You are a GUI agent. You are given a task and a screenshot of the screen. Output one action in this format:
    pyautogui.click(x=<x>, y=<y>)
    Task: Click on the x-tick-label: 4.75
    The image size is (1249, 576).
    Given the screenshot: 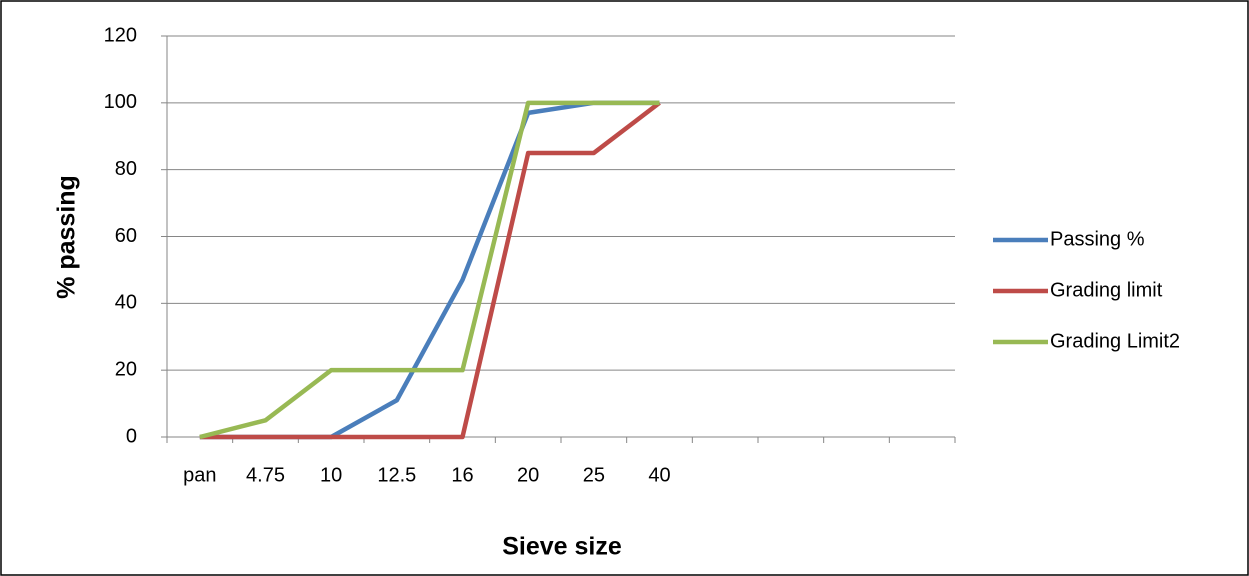 What is the action you would take?
    pyautogui.click(x=265, y=475)
    